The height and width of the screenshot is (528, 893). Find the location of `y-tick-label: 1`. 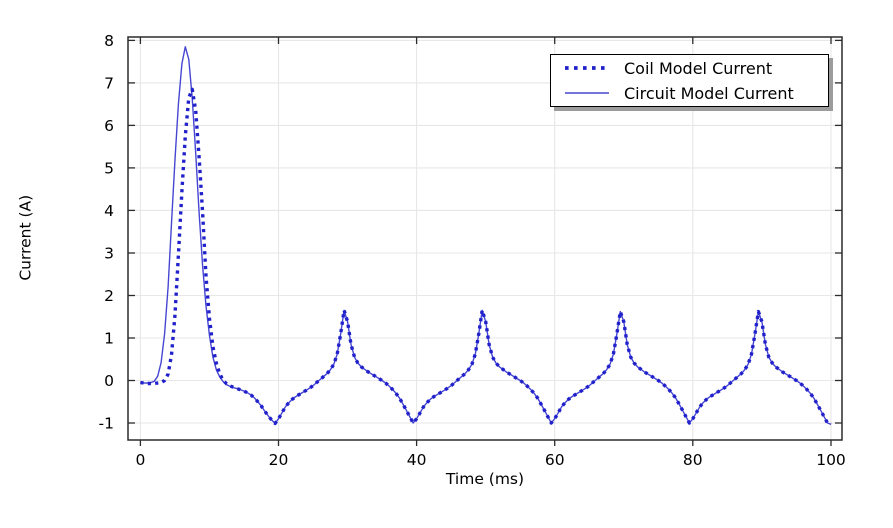

y-tick-label: 1 is located at coordinates (109, 339).